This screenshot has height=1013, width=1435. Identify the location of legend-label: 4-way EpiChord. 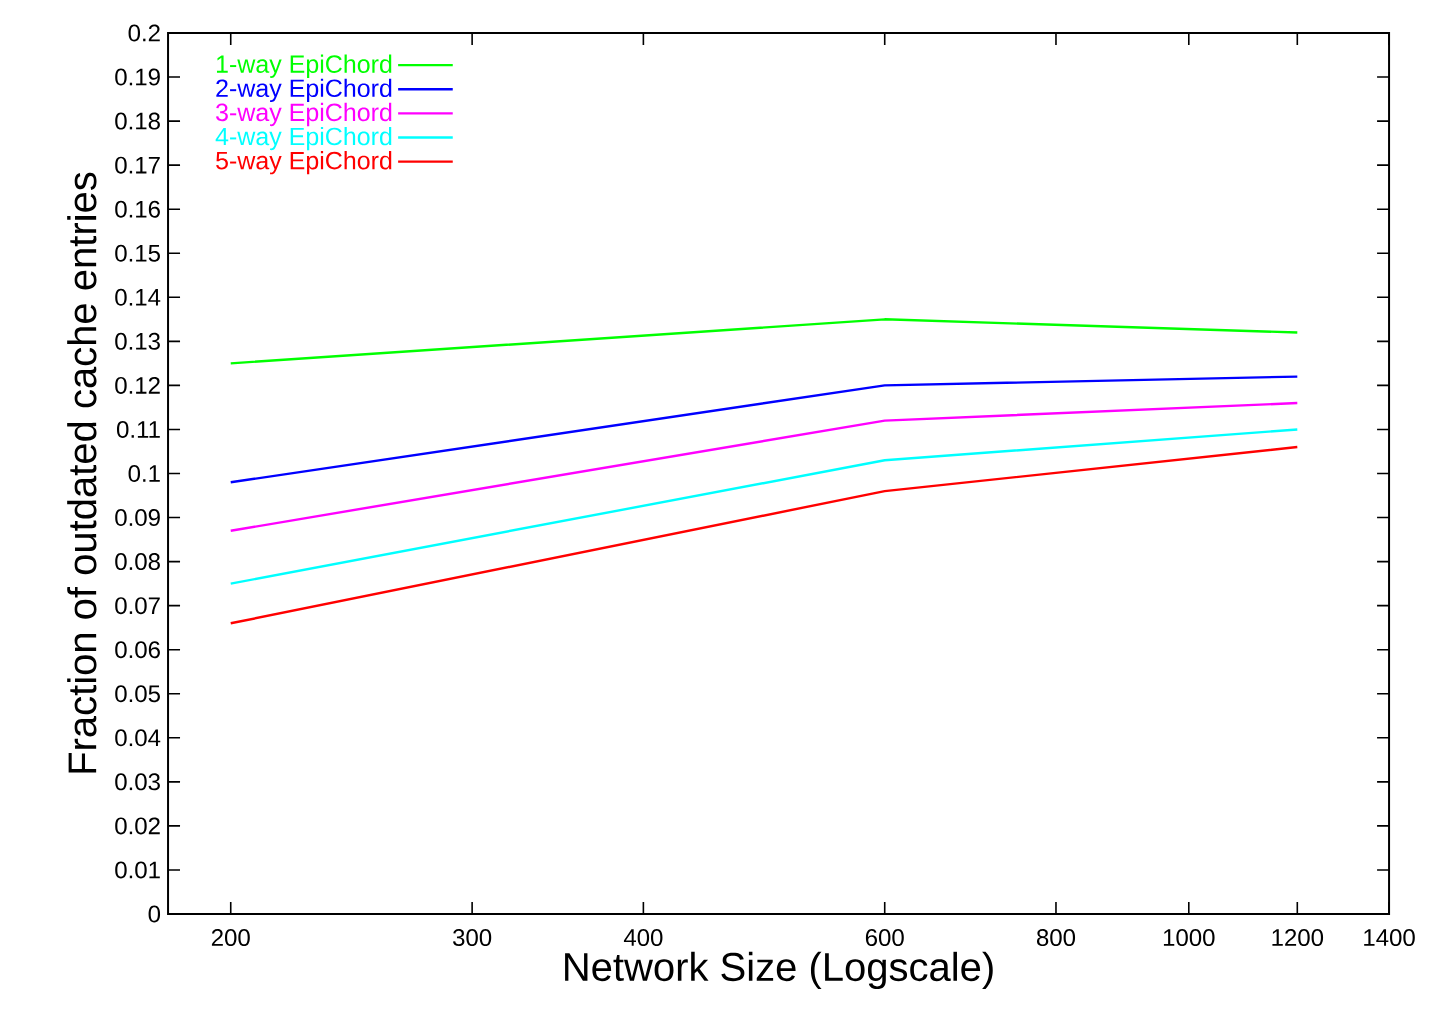
(303, 138).